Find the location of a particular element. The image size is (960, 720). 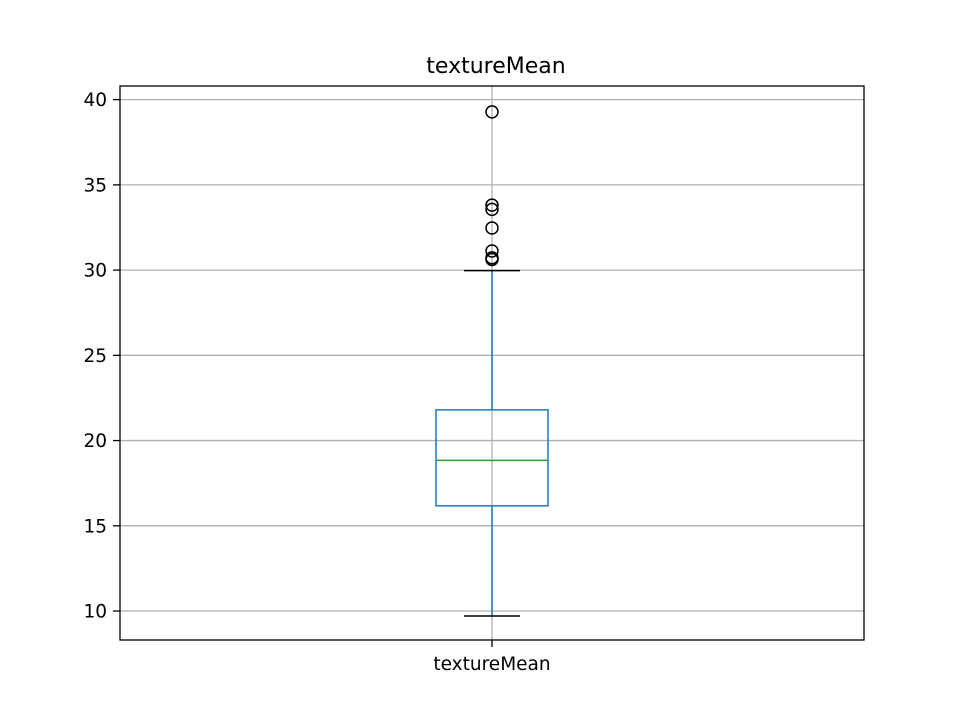

iqr-box is located at coordinates (492, 458).